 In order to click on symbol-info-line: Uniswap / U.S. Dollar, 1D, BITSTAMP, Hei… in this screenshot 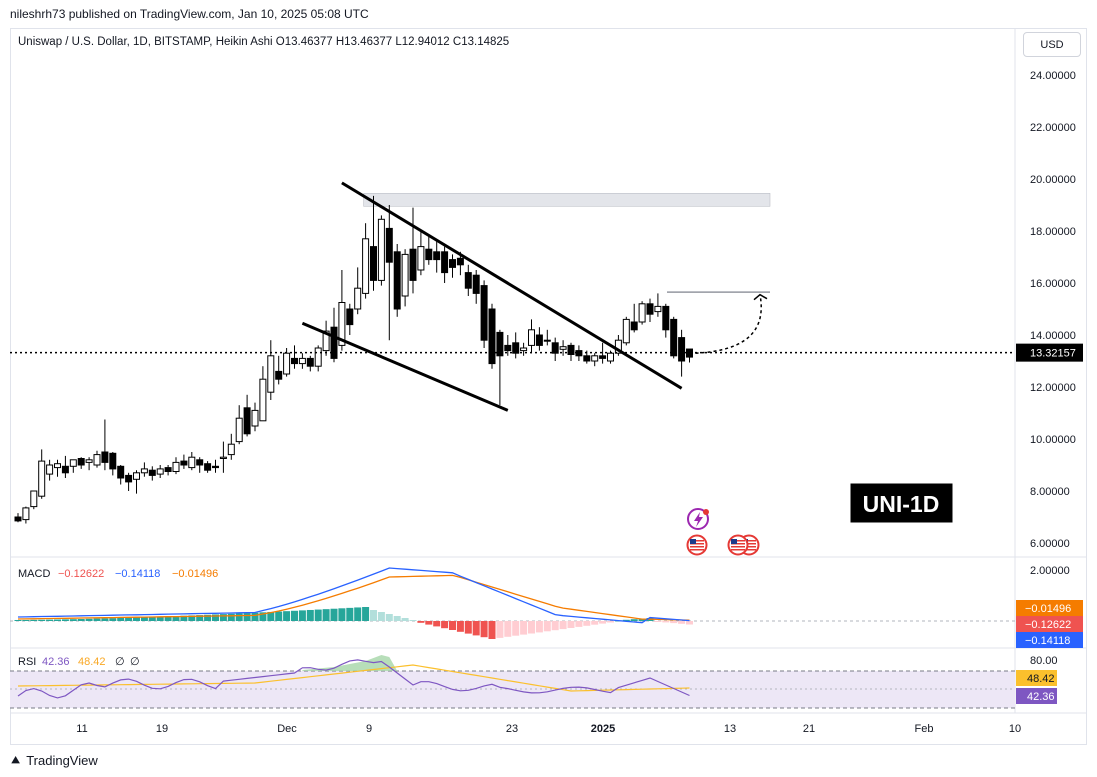, I will do `click(264, 42)`.